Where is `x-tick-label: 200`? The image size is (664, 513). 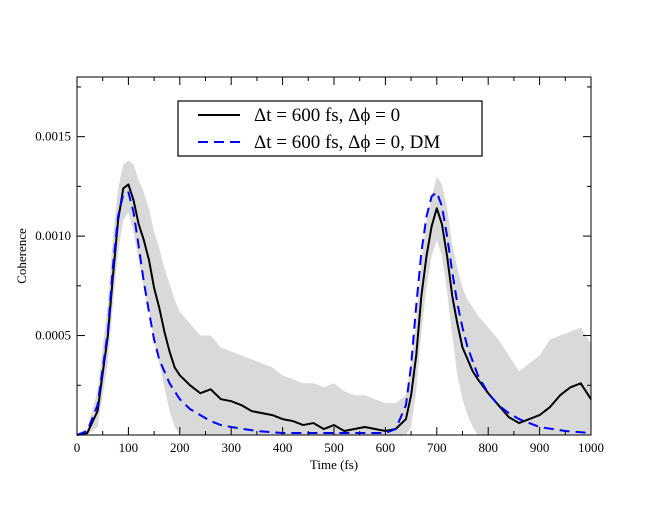 x-tick-label: 200 is located at coordinates (180, 447).